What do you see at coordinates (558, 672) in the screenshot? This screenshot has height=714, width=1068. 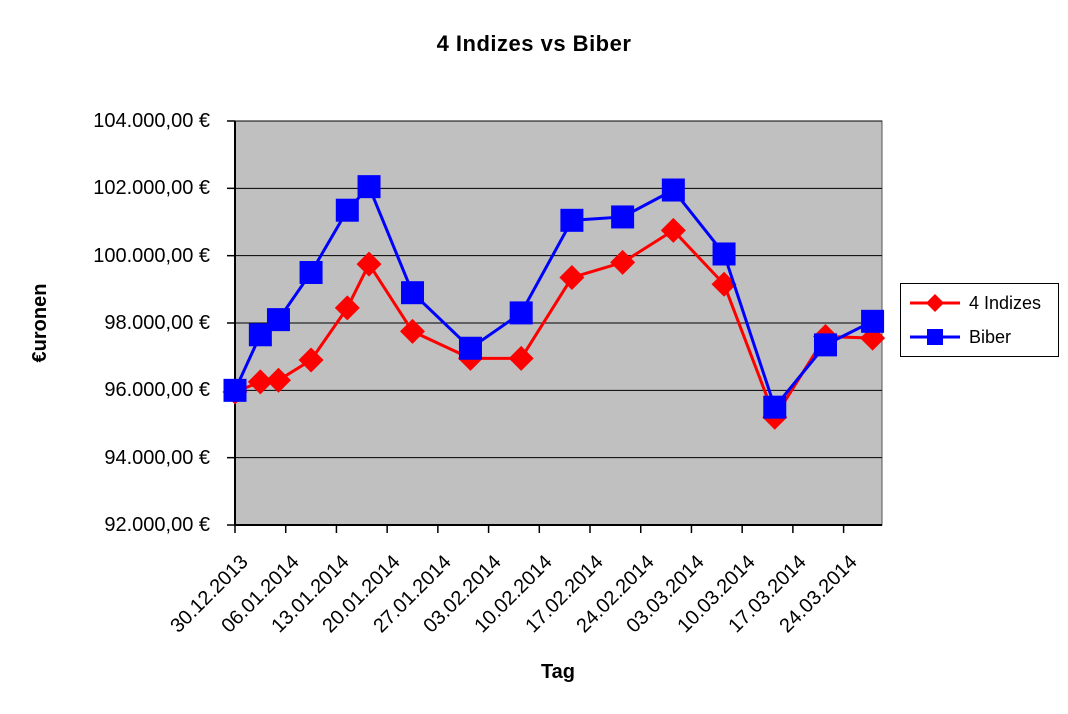 I see `x-axis-title: Tag` at bounding box center [558, 672].